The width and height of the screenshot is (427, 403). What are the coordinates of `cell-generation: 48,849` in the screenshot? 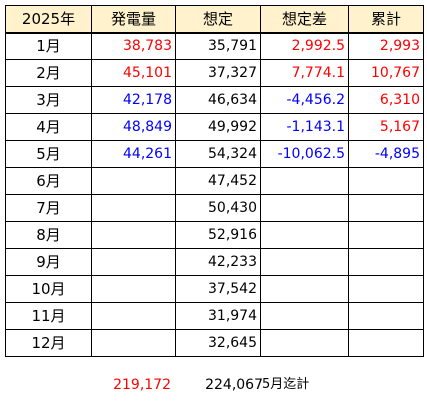 It's located at (133, 127).